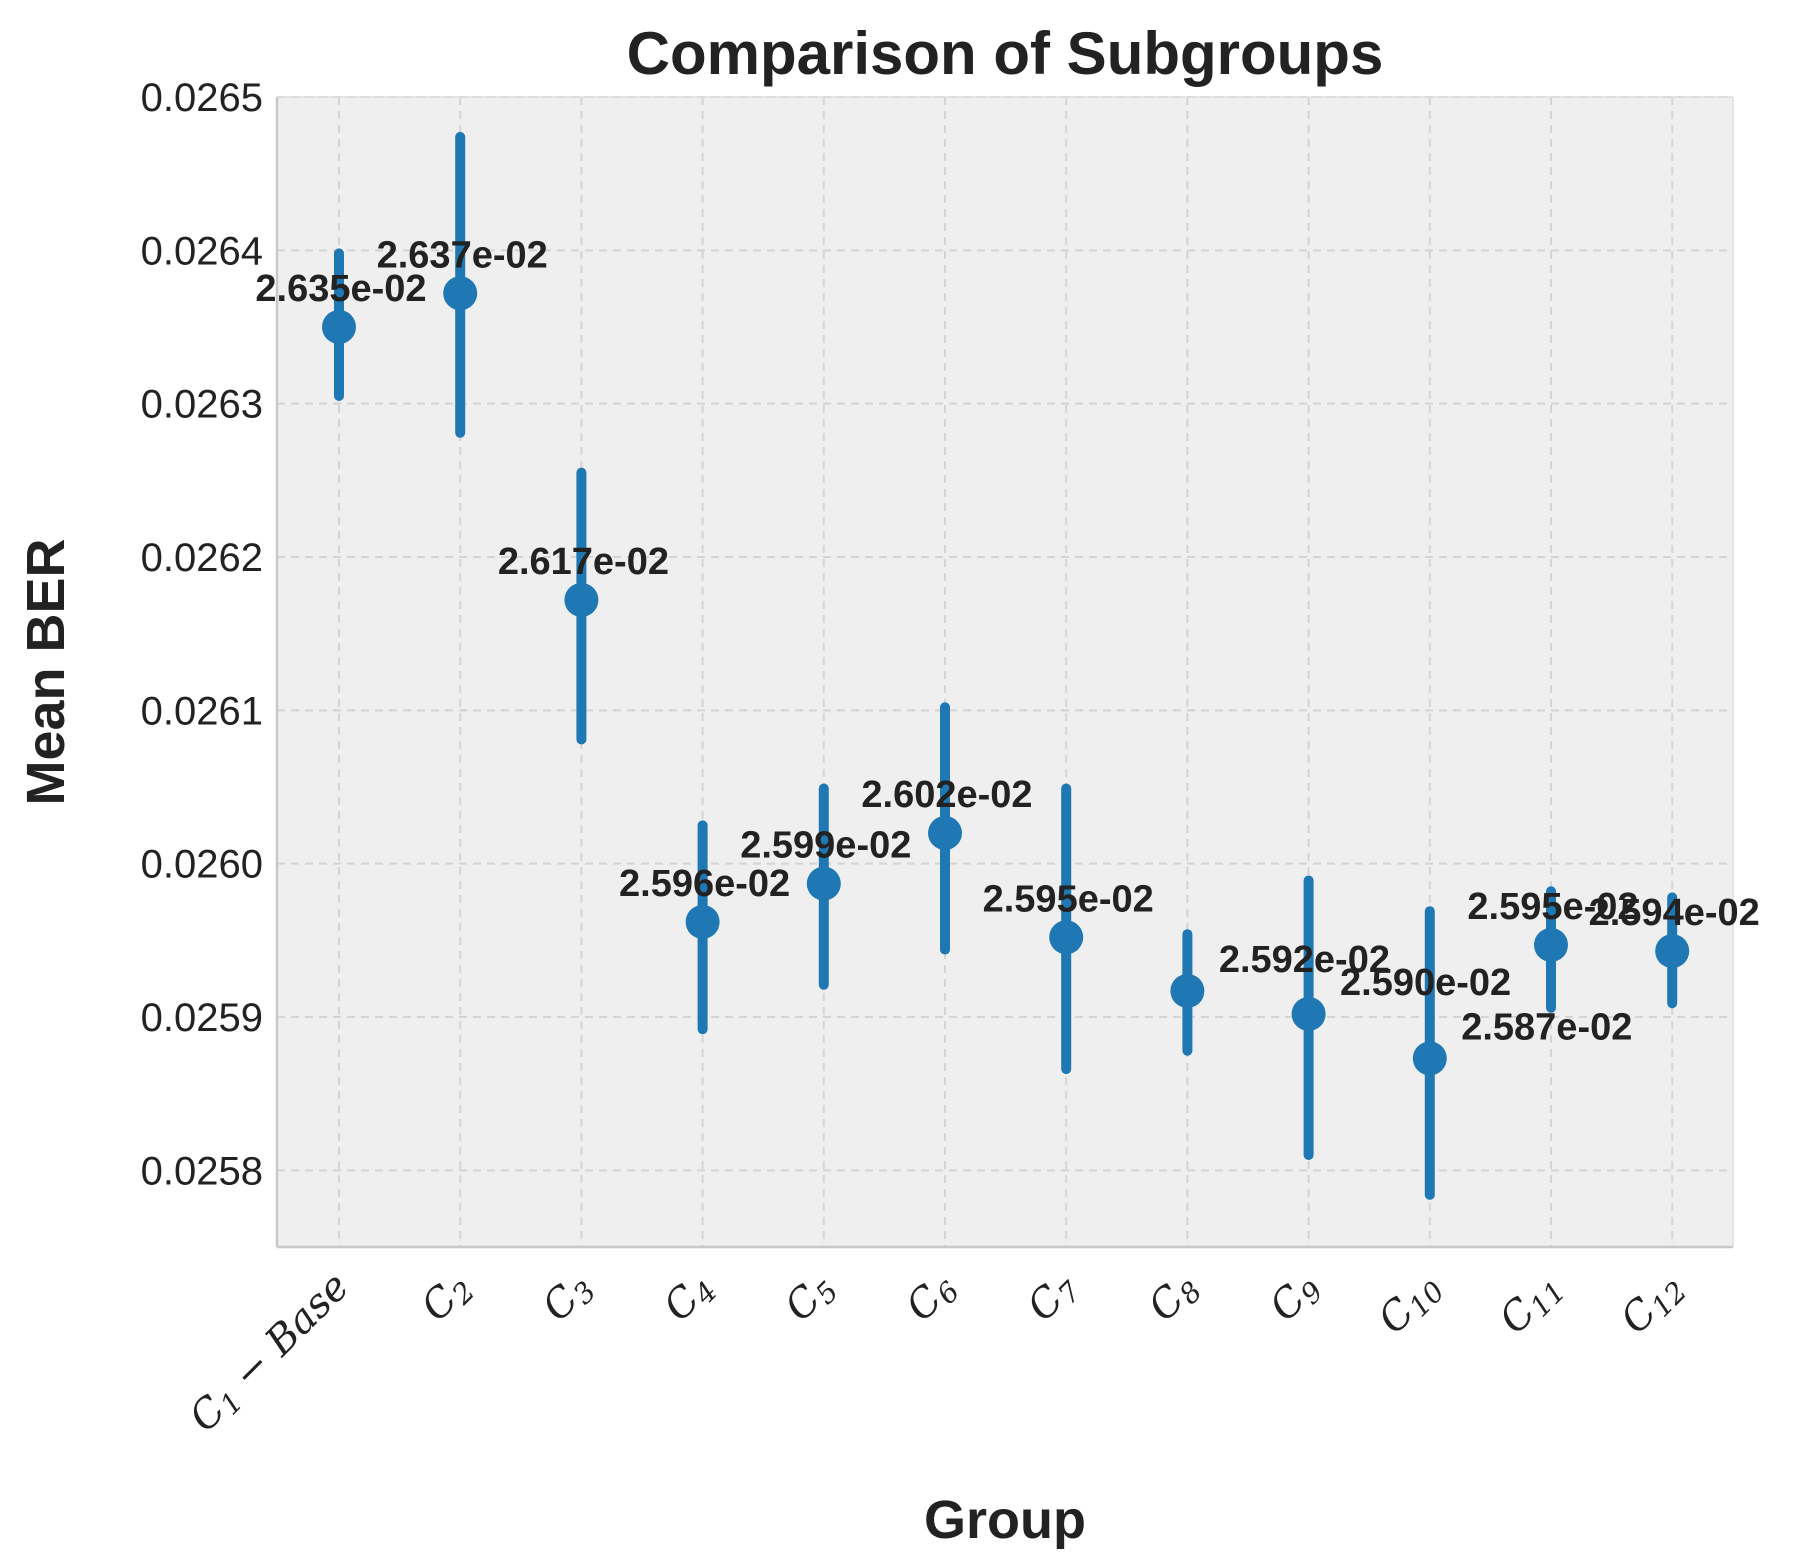  What do you see at coordinates (1052, 1297) in the screenshot?
I see `x-tick-label: C7` at bounding box center [1052, 1297].